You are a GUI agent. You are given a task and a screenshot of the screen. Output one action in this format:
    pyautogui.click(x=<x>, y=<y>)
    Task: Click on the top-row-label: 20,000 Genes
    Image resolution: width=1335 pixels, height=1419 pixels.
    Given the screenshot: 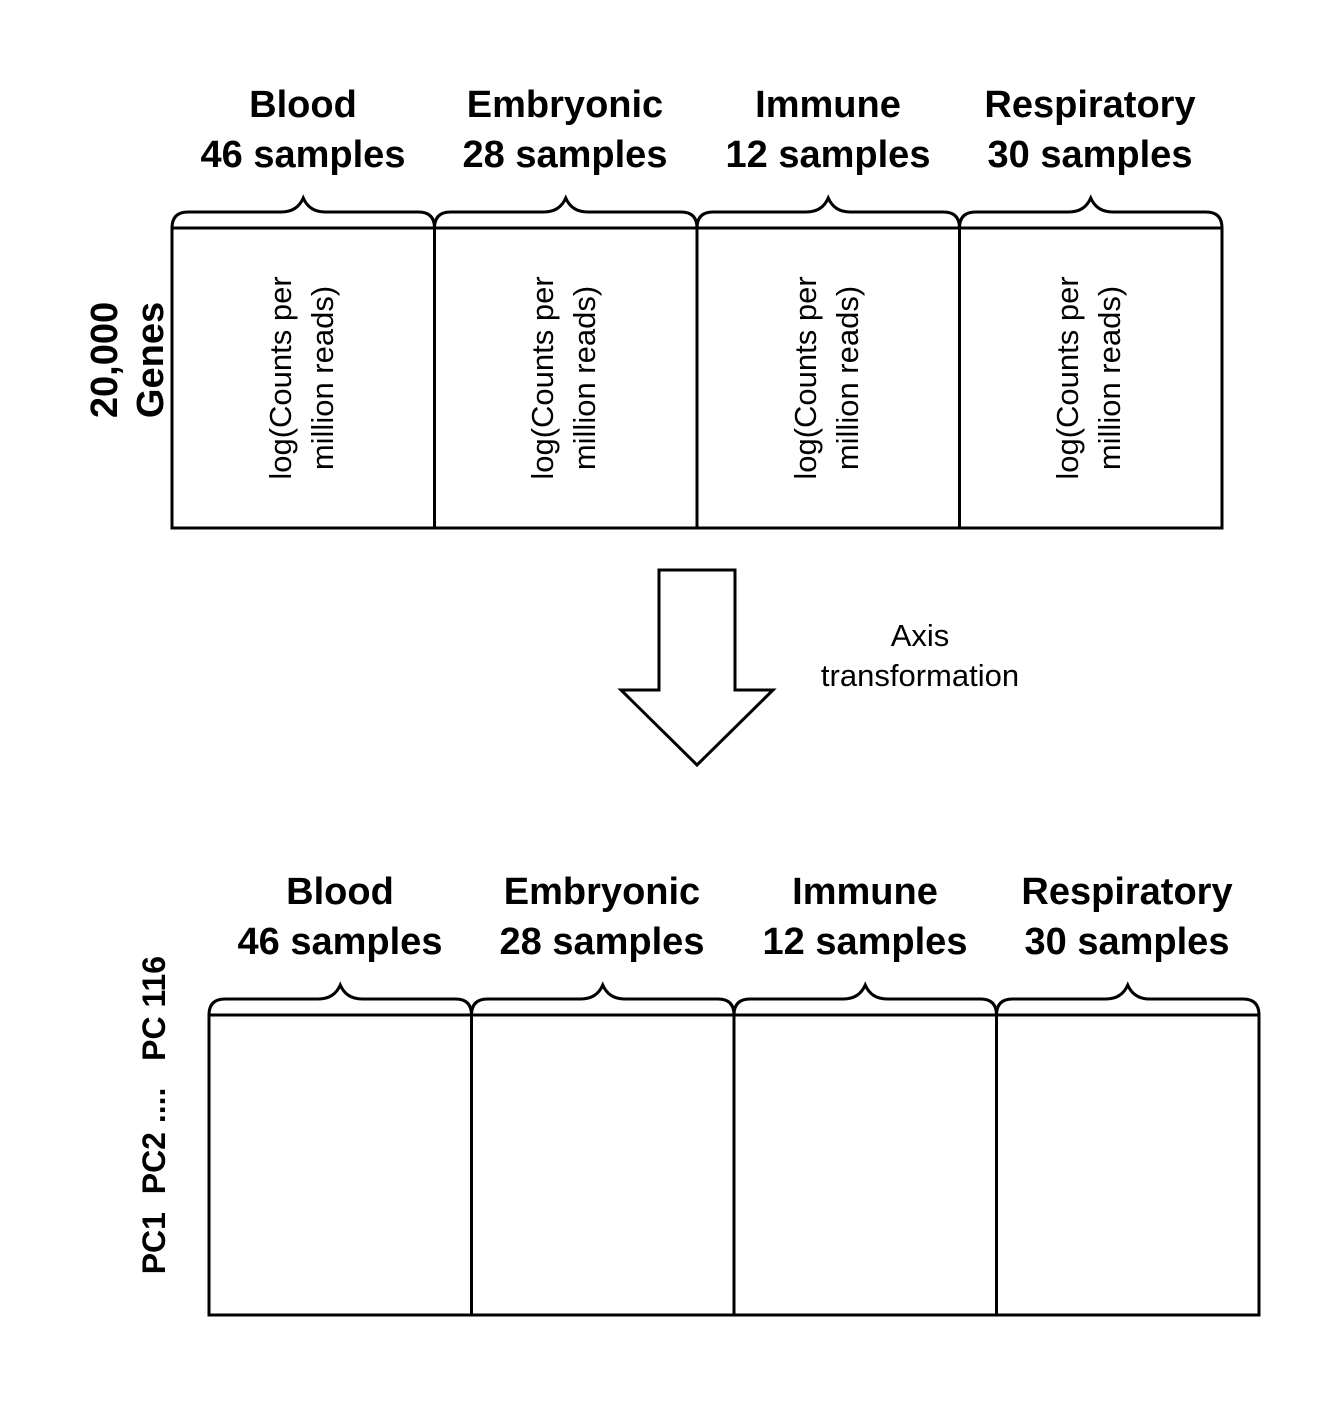 What is the action you would take?
    pyautogui.click(x=128, y=360)
    